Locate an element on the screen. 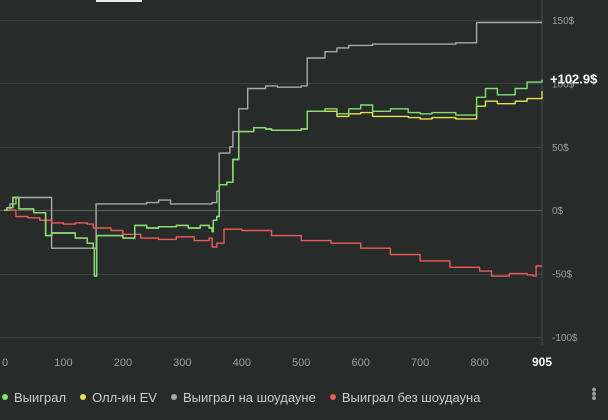 The height and width of the screenshot is (420, 608). final-value-label: +102.9$ is located at coordinates (574, 79).